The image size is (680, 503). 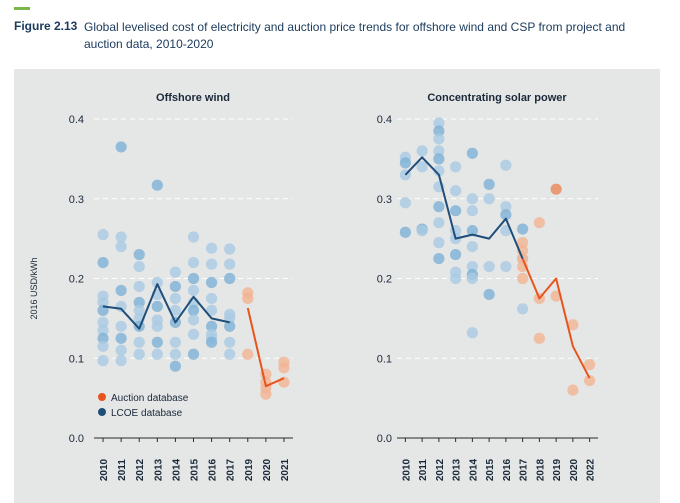 What do you see at coordinates (440, 469) in the screenshot?
I see `x-tick-label-1-2: 2012` at bounding box center [440, 469].